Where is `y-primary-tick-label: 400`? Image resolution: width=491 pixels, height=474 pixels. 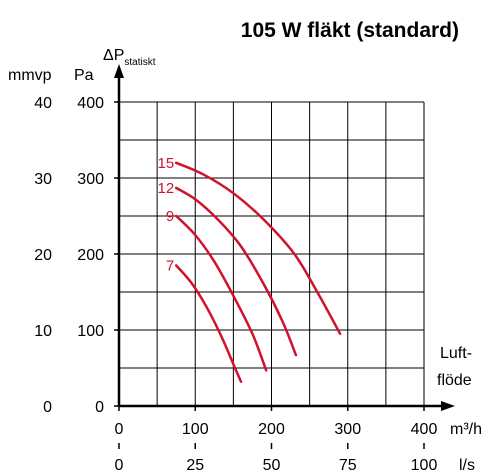 y-primary-tick-label: 400 is located at coordinates (90, 103).